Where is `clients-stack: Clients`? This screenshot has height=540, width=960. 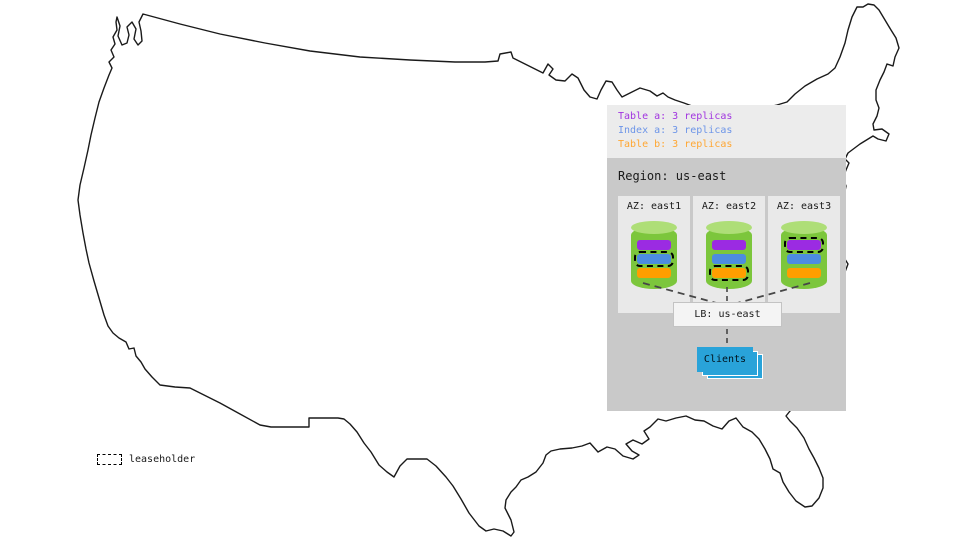
clients-stack: Clients is located at coordinates (730, 363).